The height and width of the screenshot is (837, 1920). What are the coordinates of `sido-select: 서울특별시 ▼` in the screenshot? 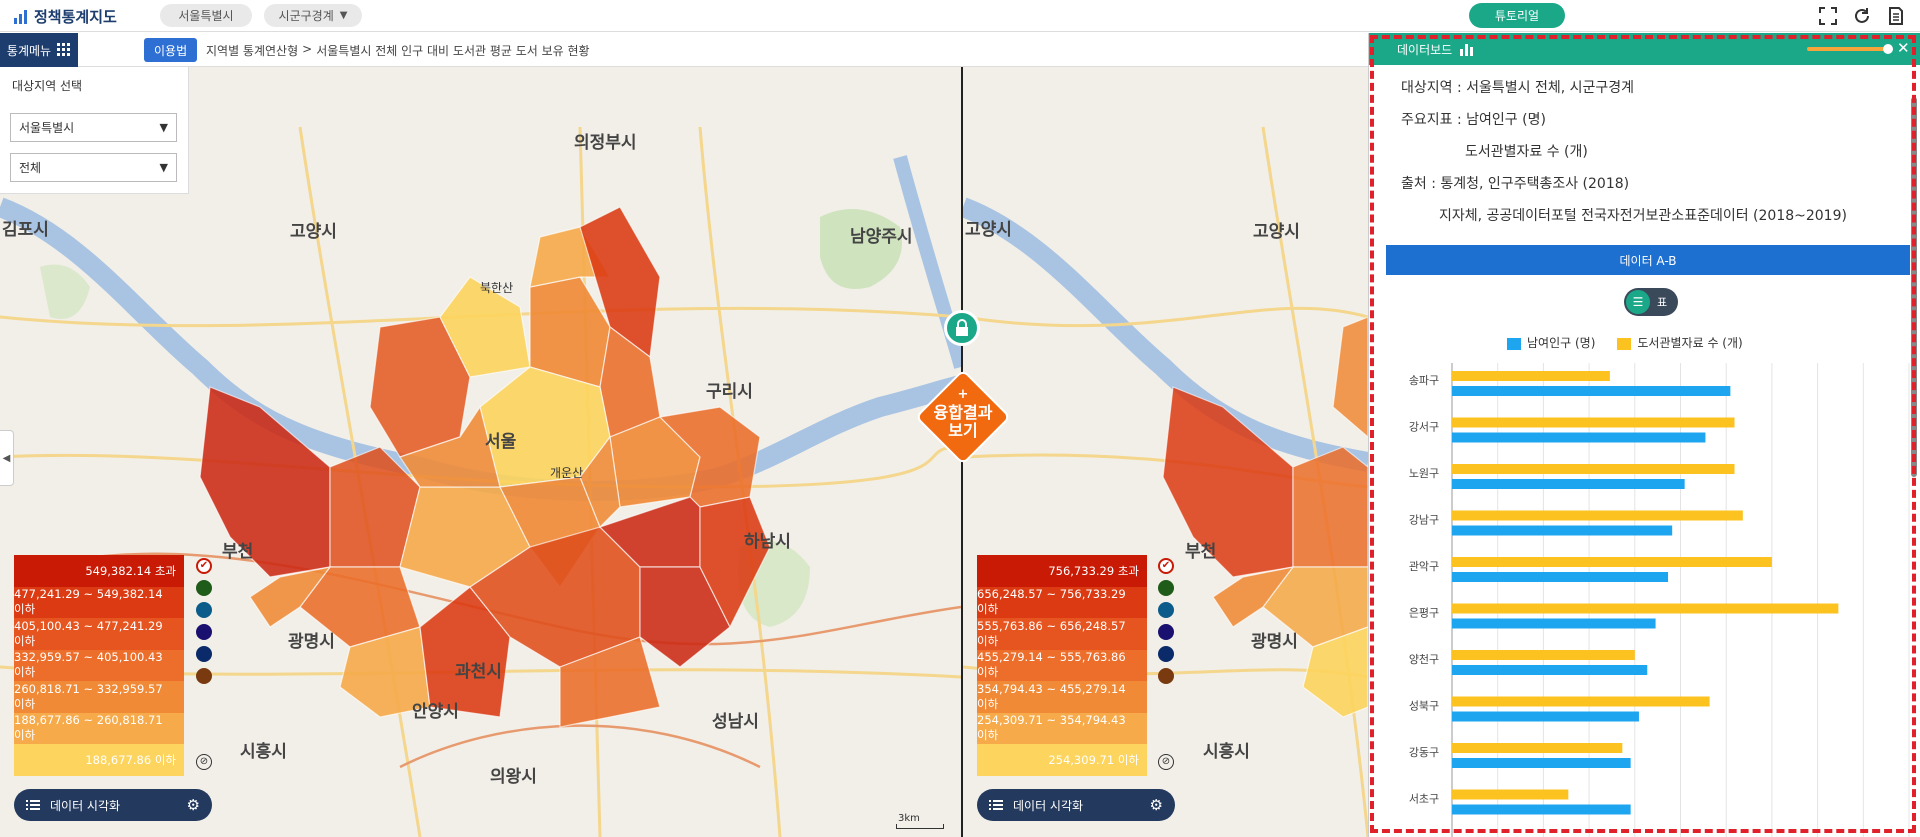 It's located at (93, 127).